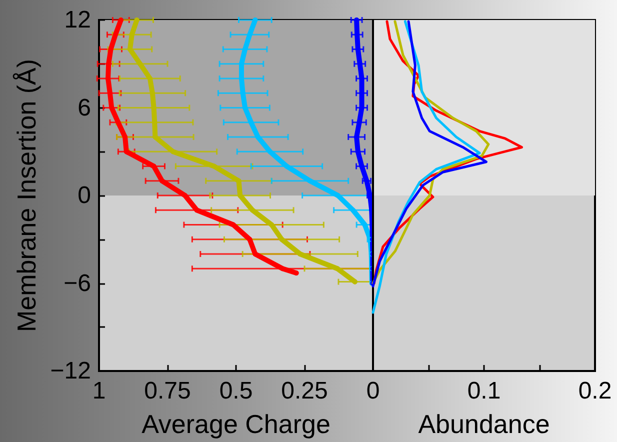 The height and width of the screenshot is (442, 617). Describe the element at coordinates (84, 195) in the screenshot. I see `y-tick-label: 0` at that location.